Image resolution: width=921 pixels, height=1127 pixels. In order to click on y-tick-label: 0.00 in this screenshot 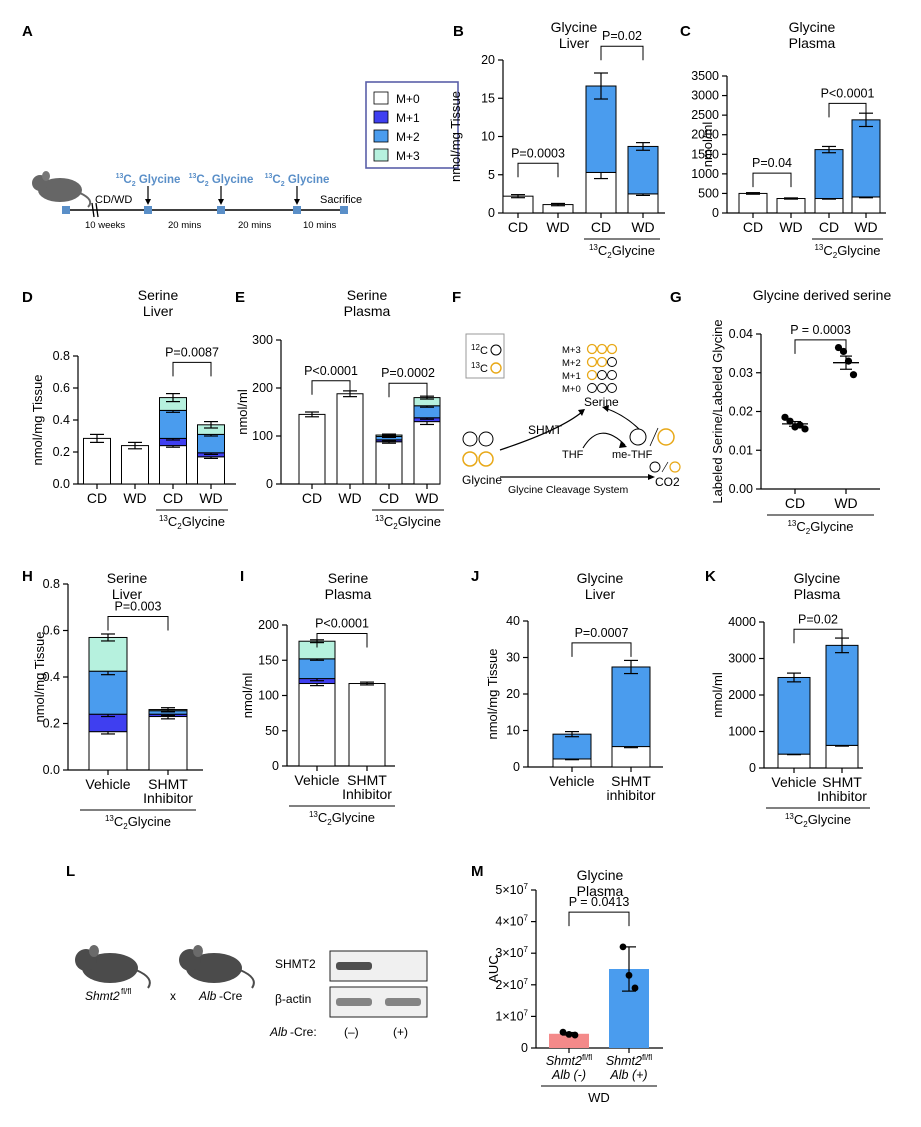, I will do `click(741, 489)`.